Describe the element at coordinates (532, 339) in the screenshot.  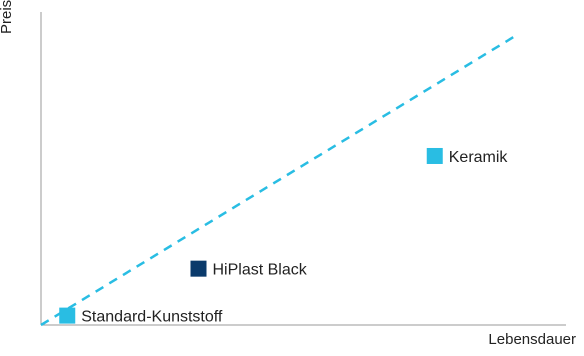
I see `x-axis-label: Lebensdauer` at that location.